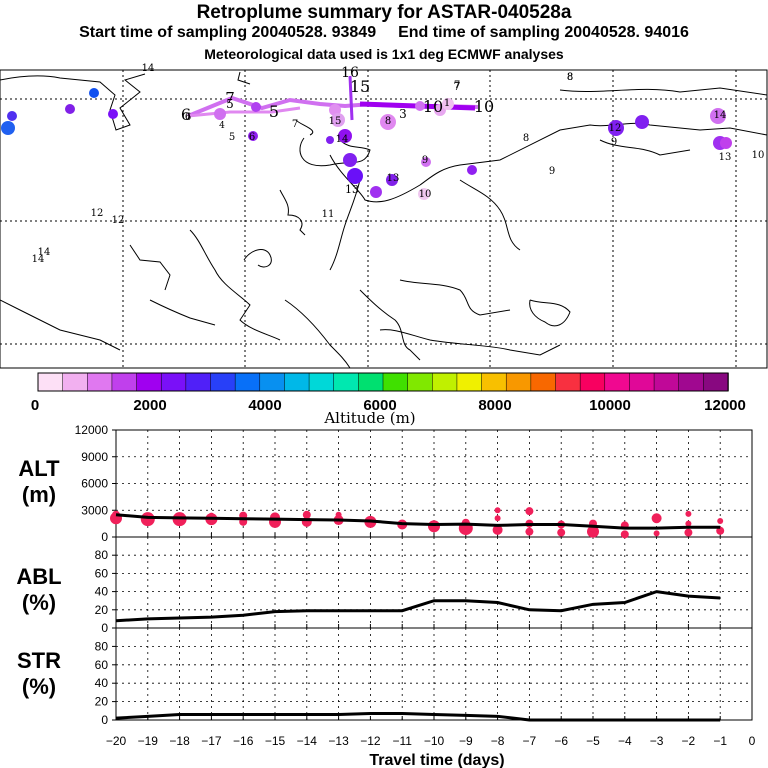  What do you see at coordinates (752, 741) in the screenshot?
I see `x-tick-label: 0` at bounding box center [752, 741].